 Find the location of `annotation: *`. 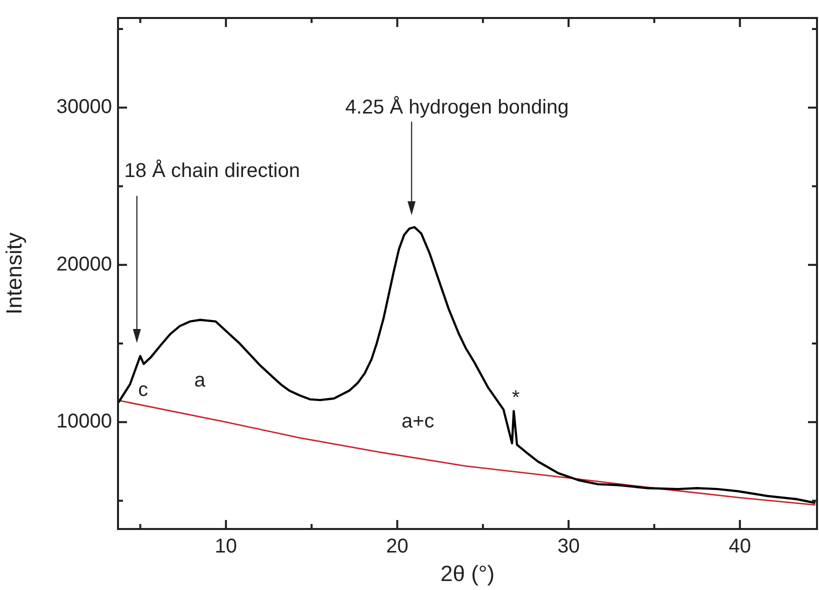

annotation: * is located at coordinates (516, 398).